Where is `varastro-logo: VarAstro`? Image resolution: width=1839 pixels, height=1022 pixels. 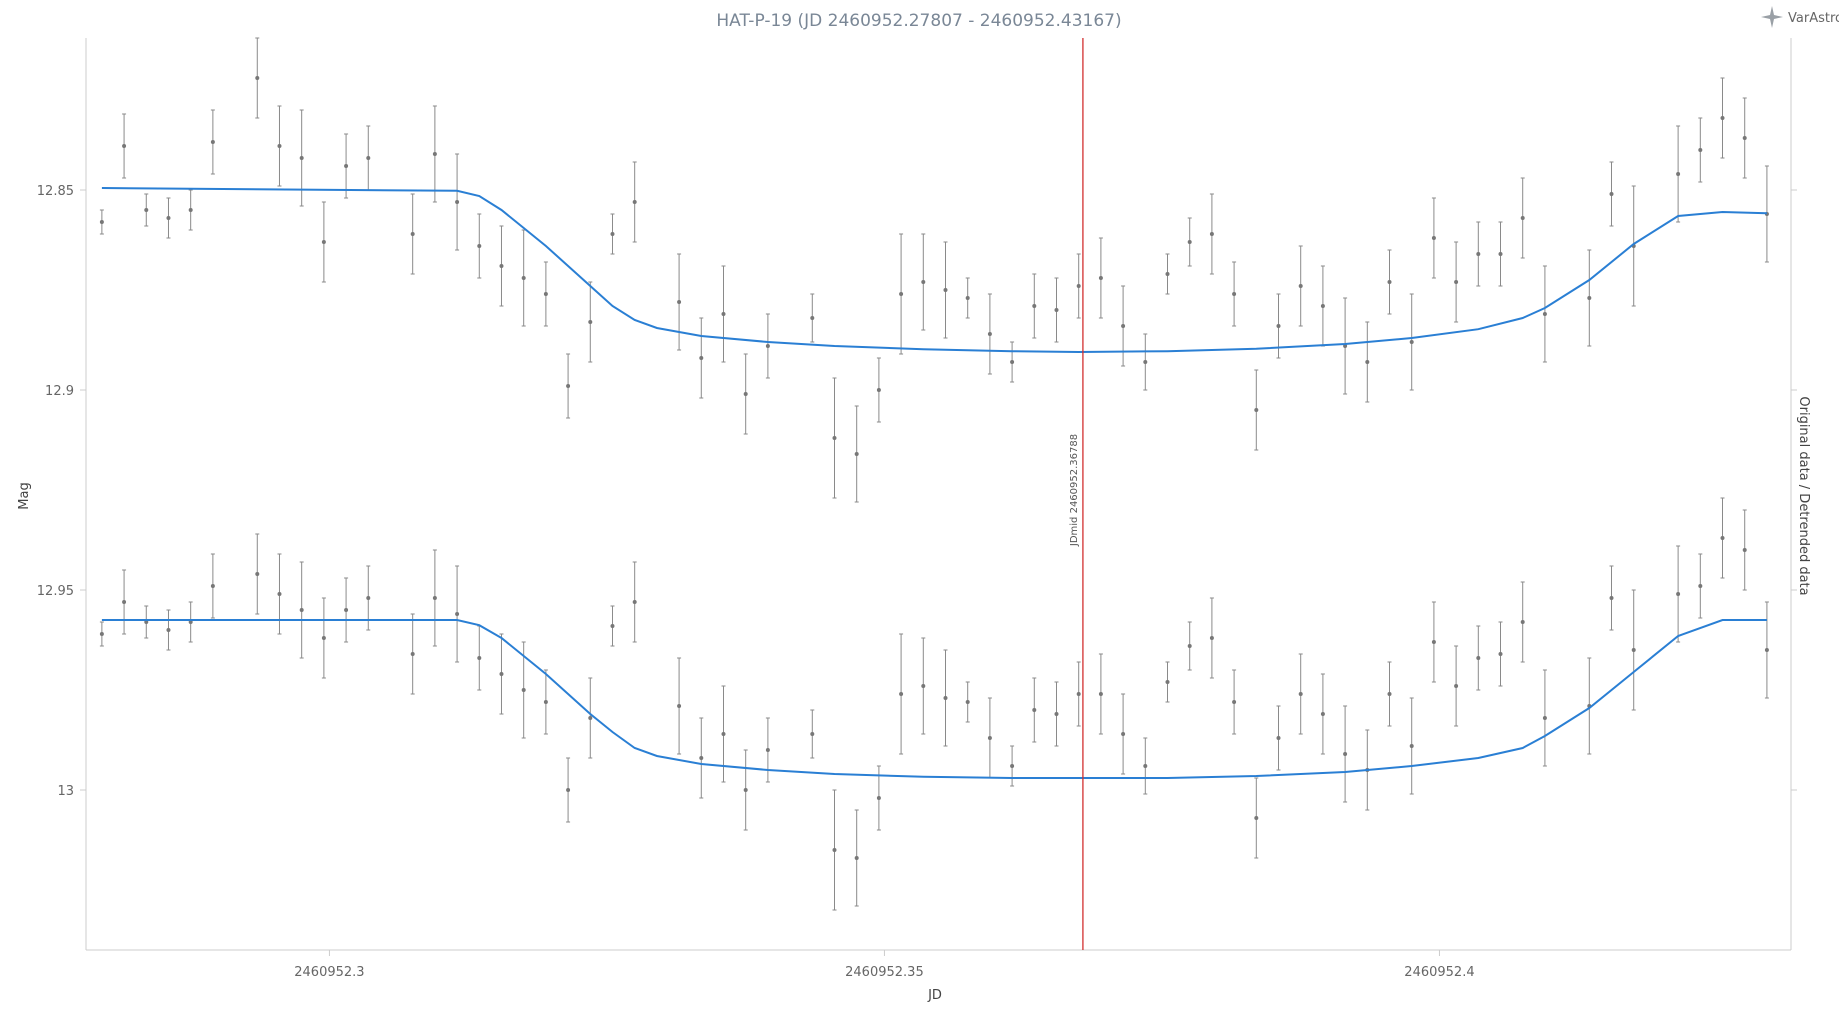 varastro-logo: VarAstro is located at coordinates (1800, 17).